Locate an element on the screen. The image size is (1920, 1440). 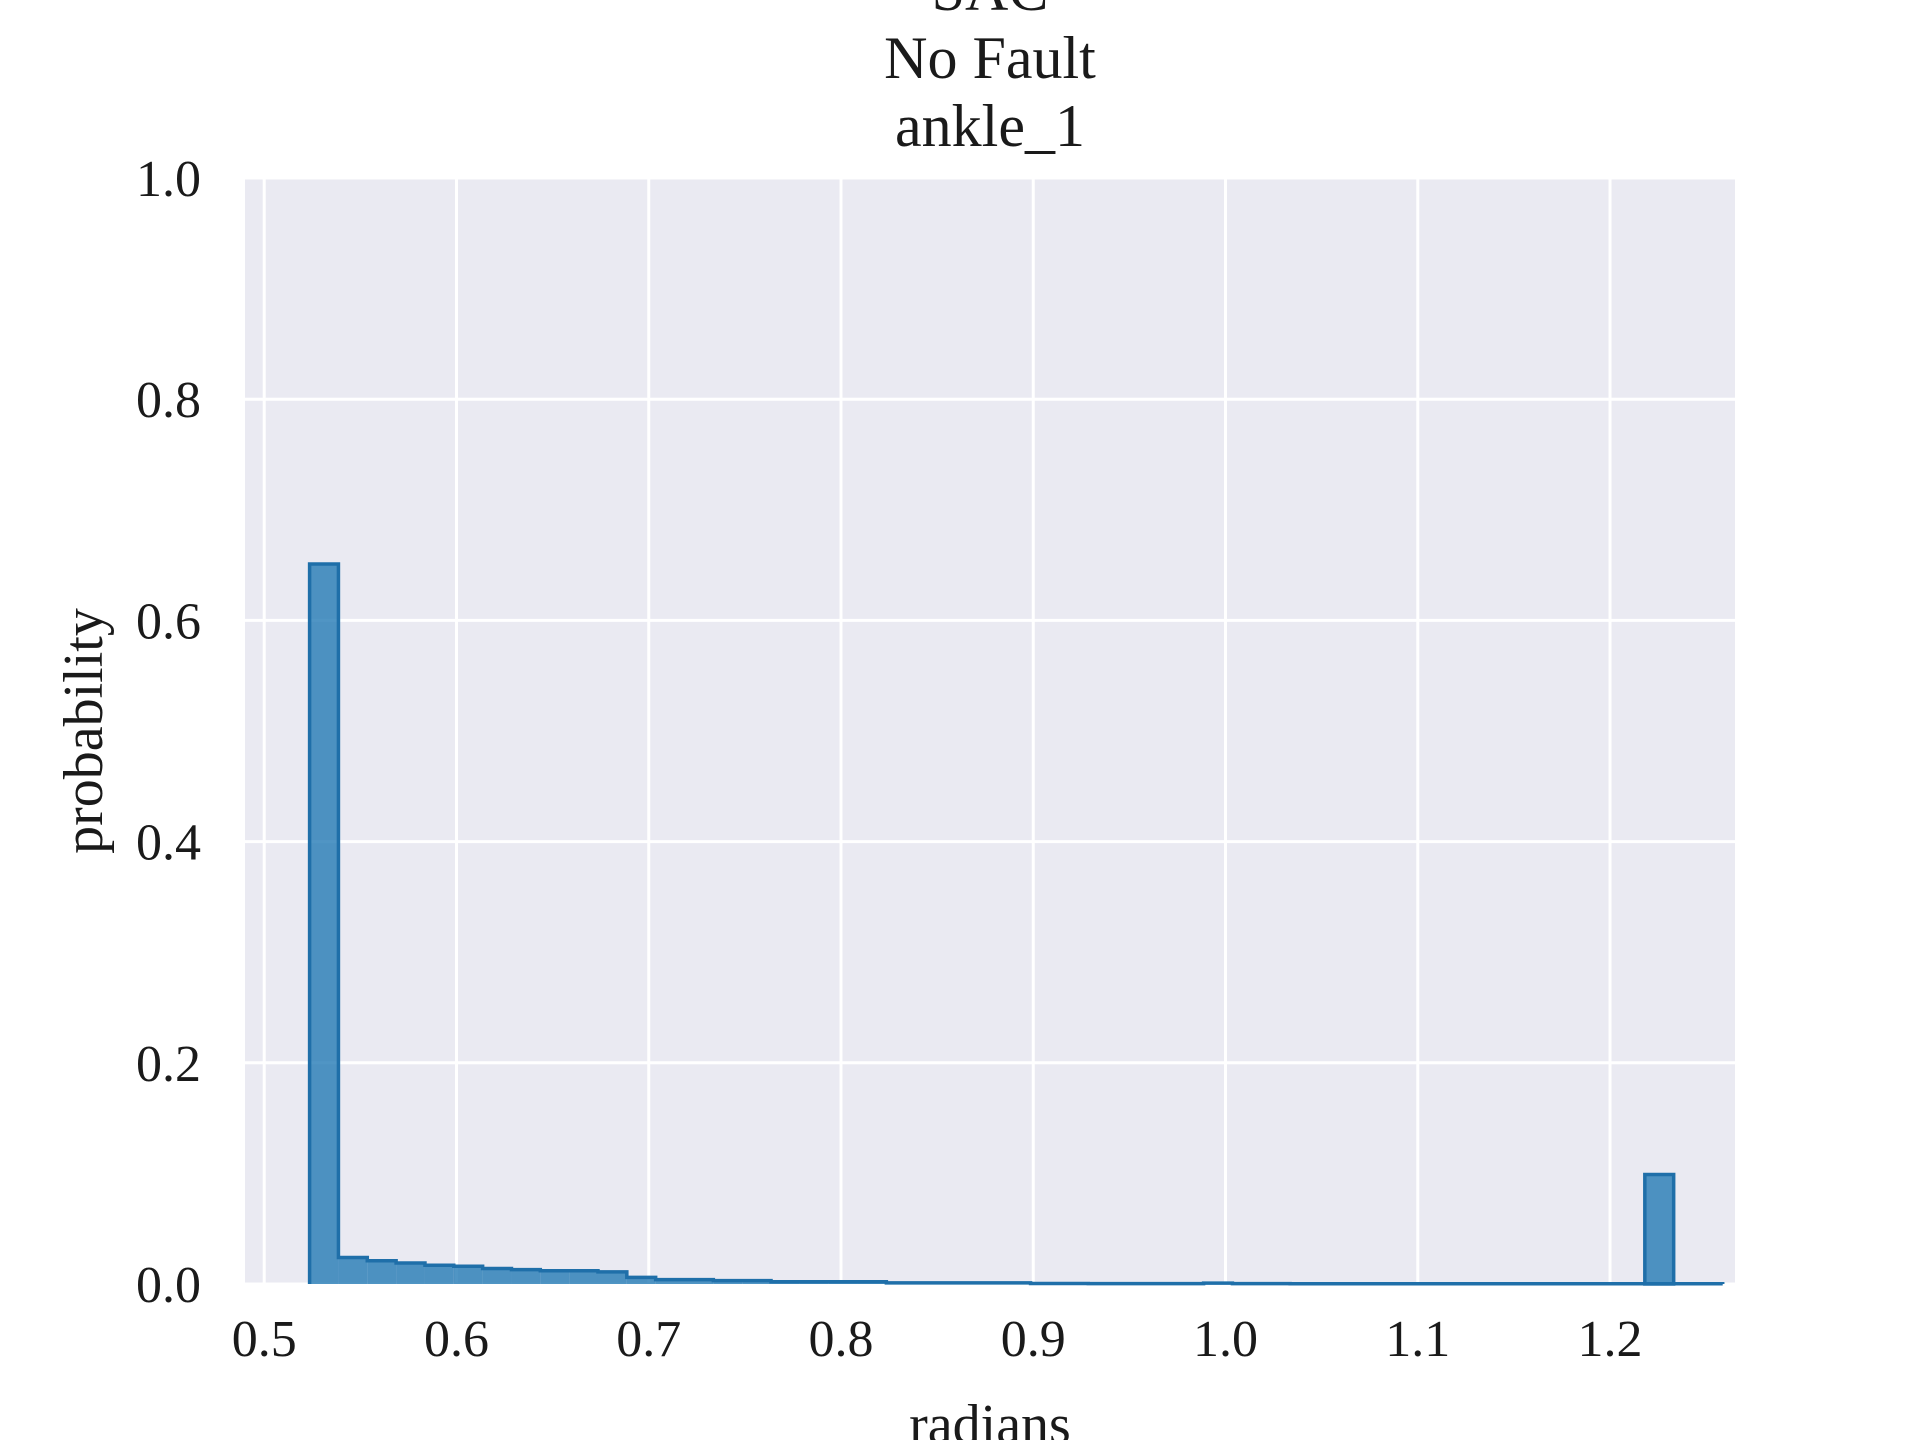
y-tick-label: 0.6 is located at coordinates (168, 621).